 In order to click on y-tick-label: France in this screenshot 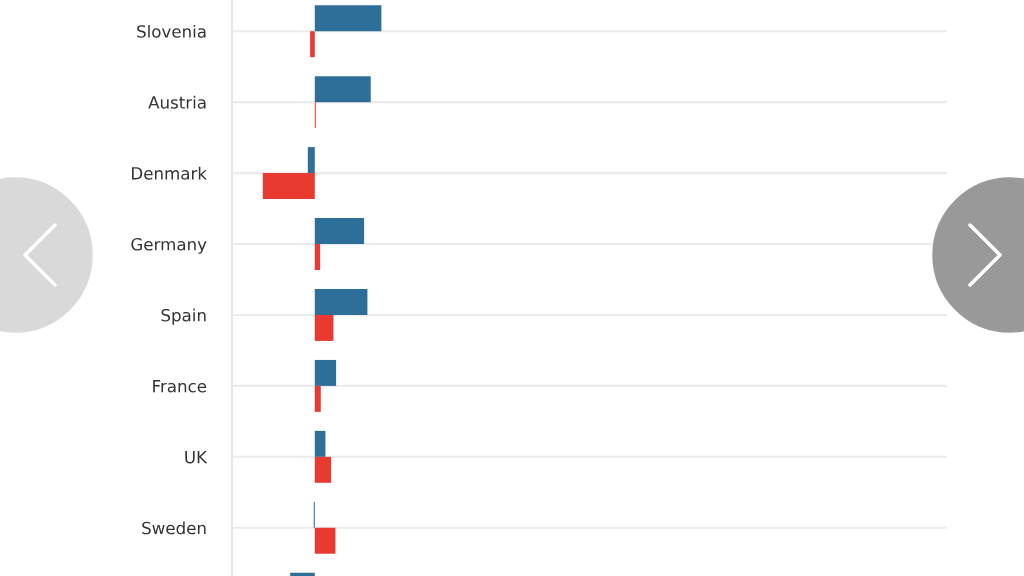, I will do `click(180, 386)`.